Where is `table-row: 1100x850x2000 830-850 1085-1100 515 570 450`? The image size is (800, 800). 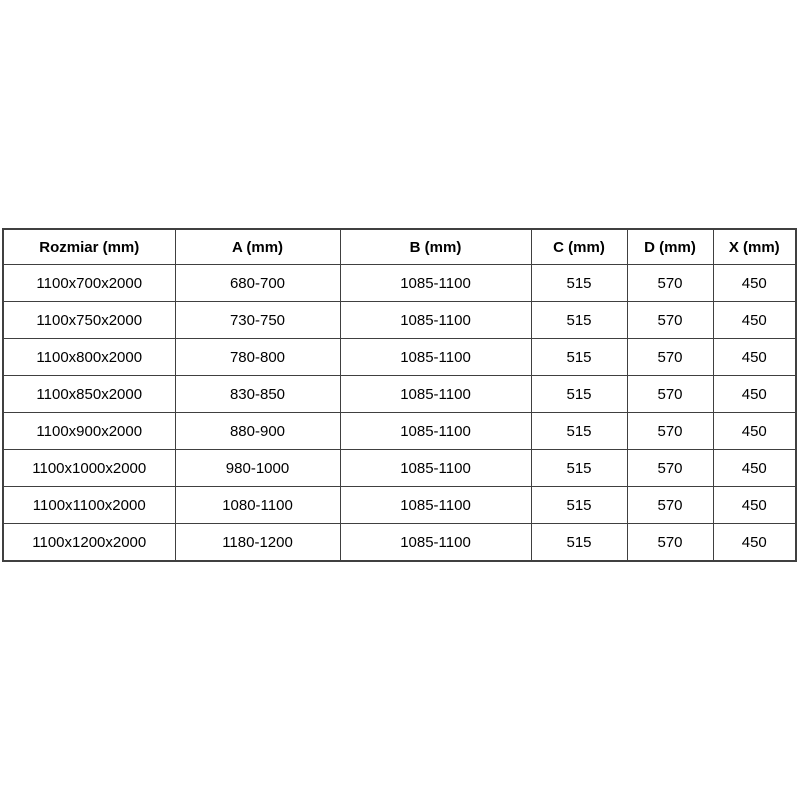
table-row: 1100x850x2000 830-850 1085-1100 515 570 450 is located at coordinates (399, 394).